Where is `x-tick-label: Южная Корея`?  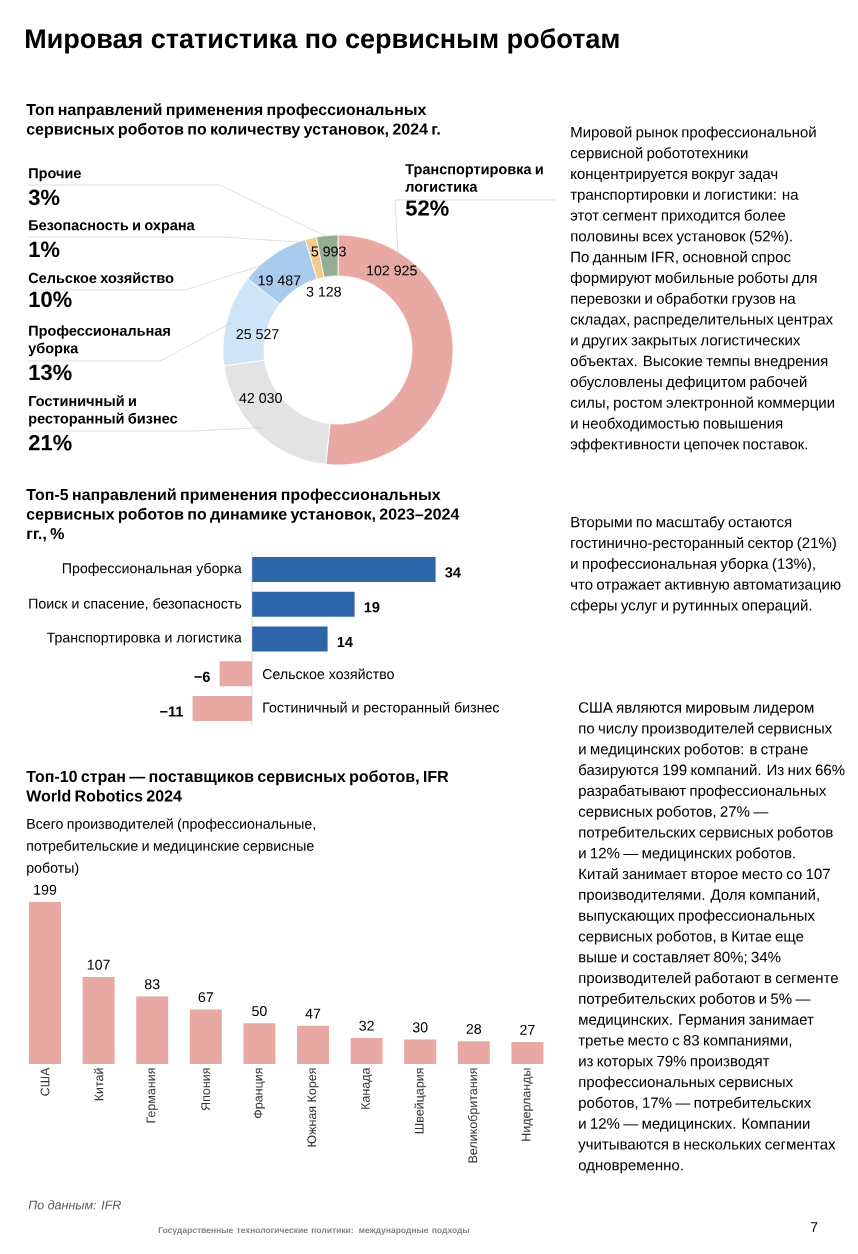 x-tick-label: Южная Корея is located at coordinates (313, 1107).